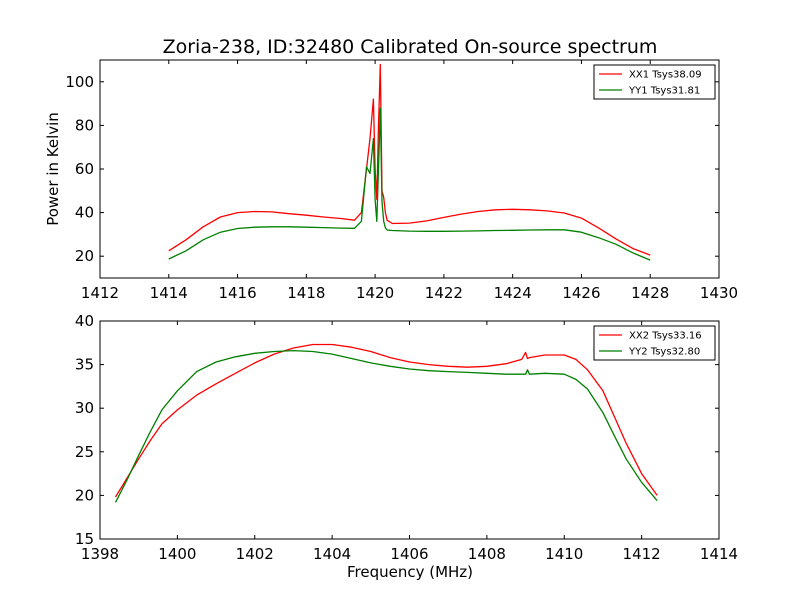 The image size is (800, 600). Describe the element at coordinates (409, 554) in the screenshot. I see `x-tick-label: 1406` at that location.